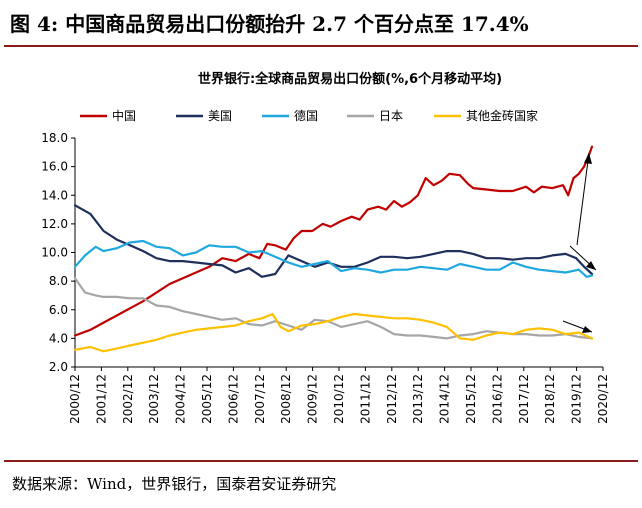 Image resolution: width=642 pixels, height=508 pixels. What do you see at coordinates (54, 138) in the screenshot?
I see `y-tick-label: 18.0` at bounding box center [54, 138].